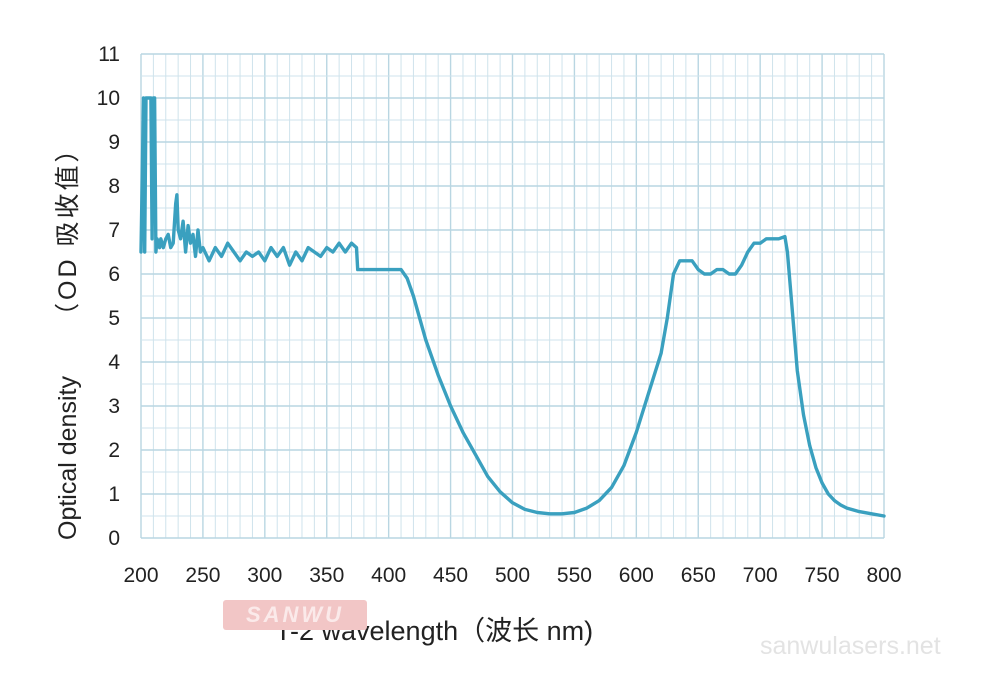 The image size is (1000, 675). What do you see at coordinates (114, 538) in the screenshot?
I see `y-tick-label: 0` at bounding box center [114, 538].